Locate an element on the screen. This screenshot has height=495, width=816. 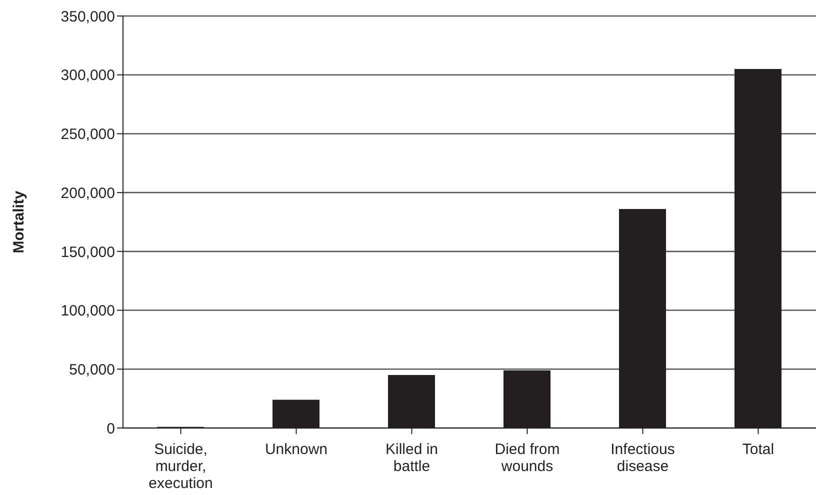
y-tick-label: 50,000 is located at coordinates (92, 369).